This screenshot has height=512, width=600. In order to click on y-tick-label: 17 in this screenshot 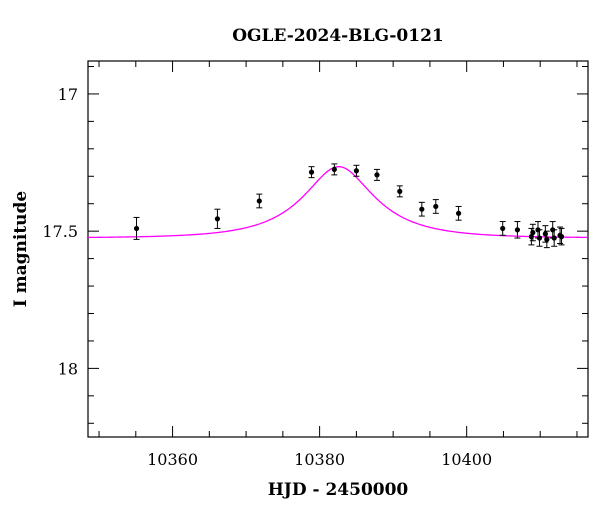, I will do `click(68, 94)`.